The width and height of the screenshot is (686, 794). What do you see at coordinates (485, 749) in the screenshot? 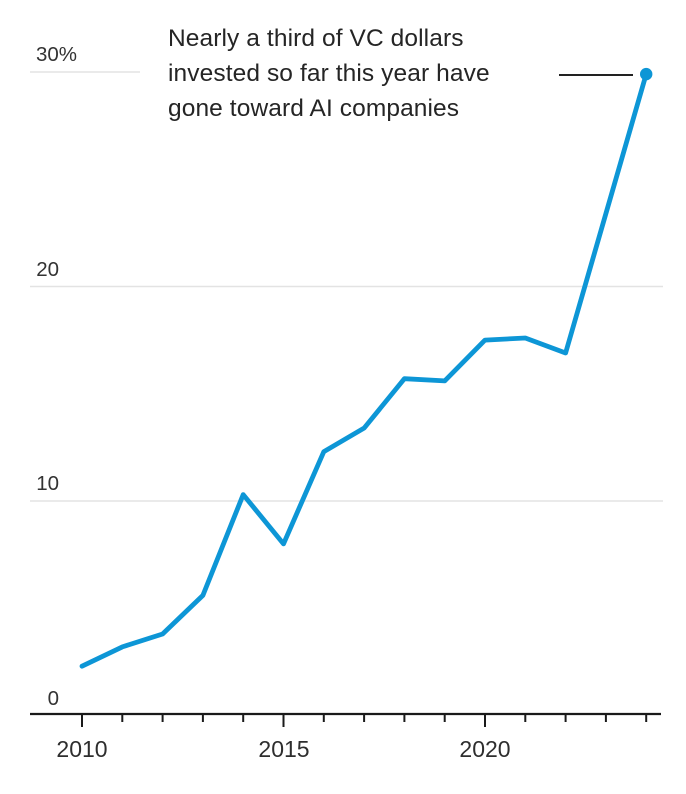
I see `x-tick-label-2020: 2020` at bounding box center [485, 749].